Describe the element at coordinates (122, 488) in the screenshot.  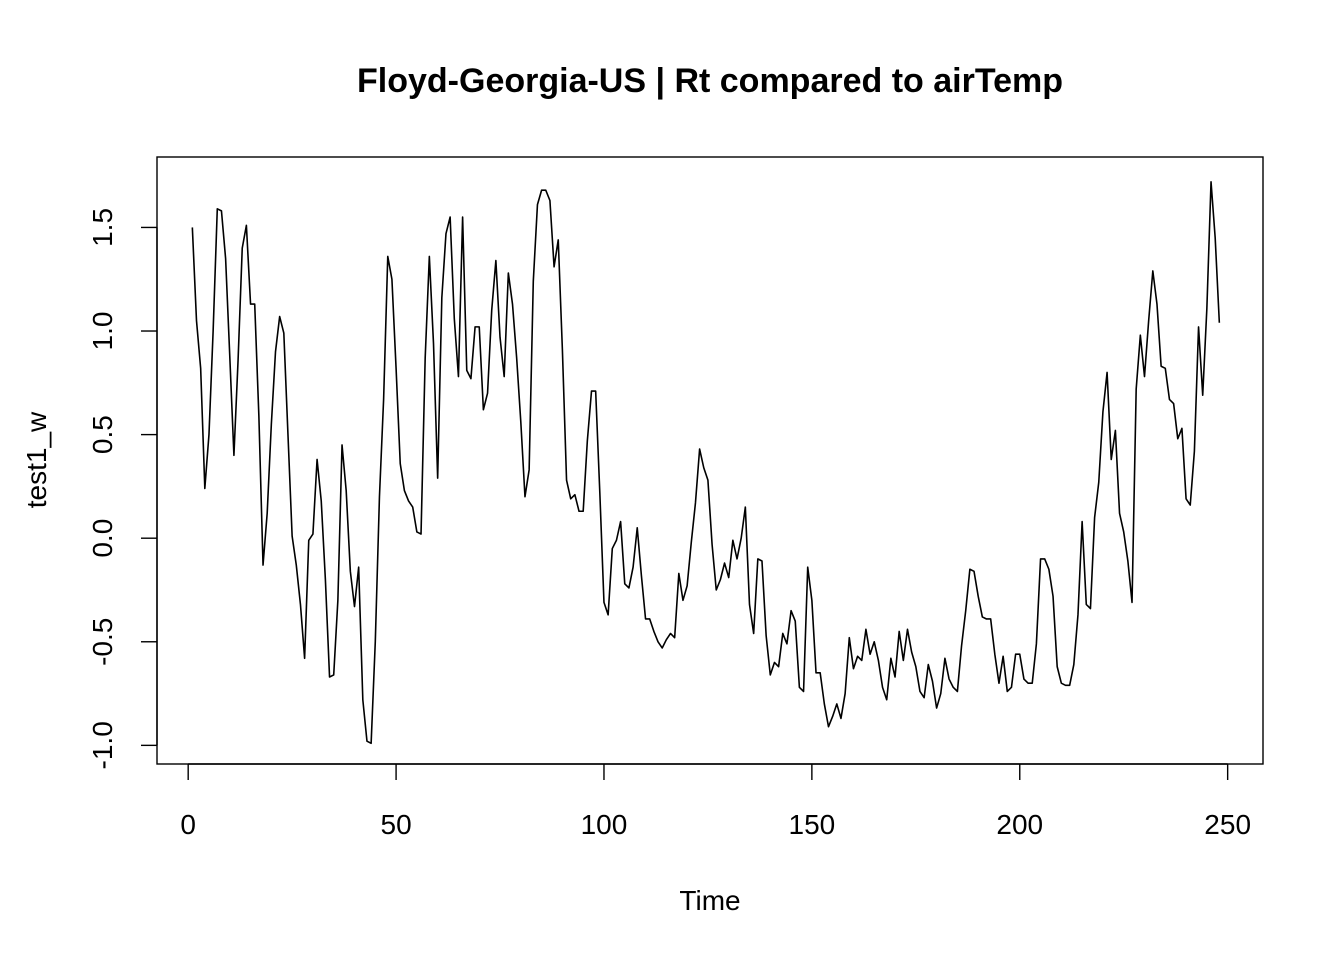
I see `y-axis: -1.0 -0.5 0.0 0.5 1.0 1.5` at that location.